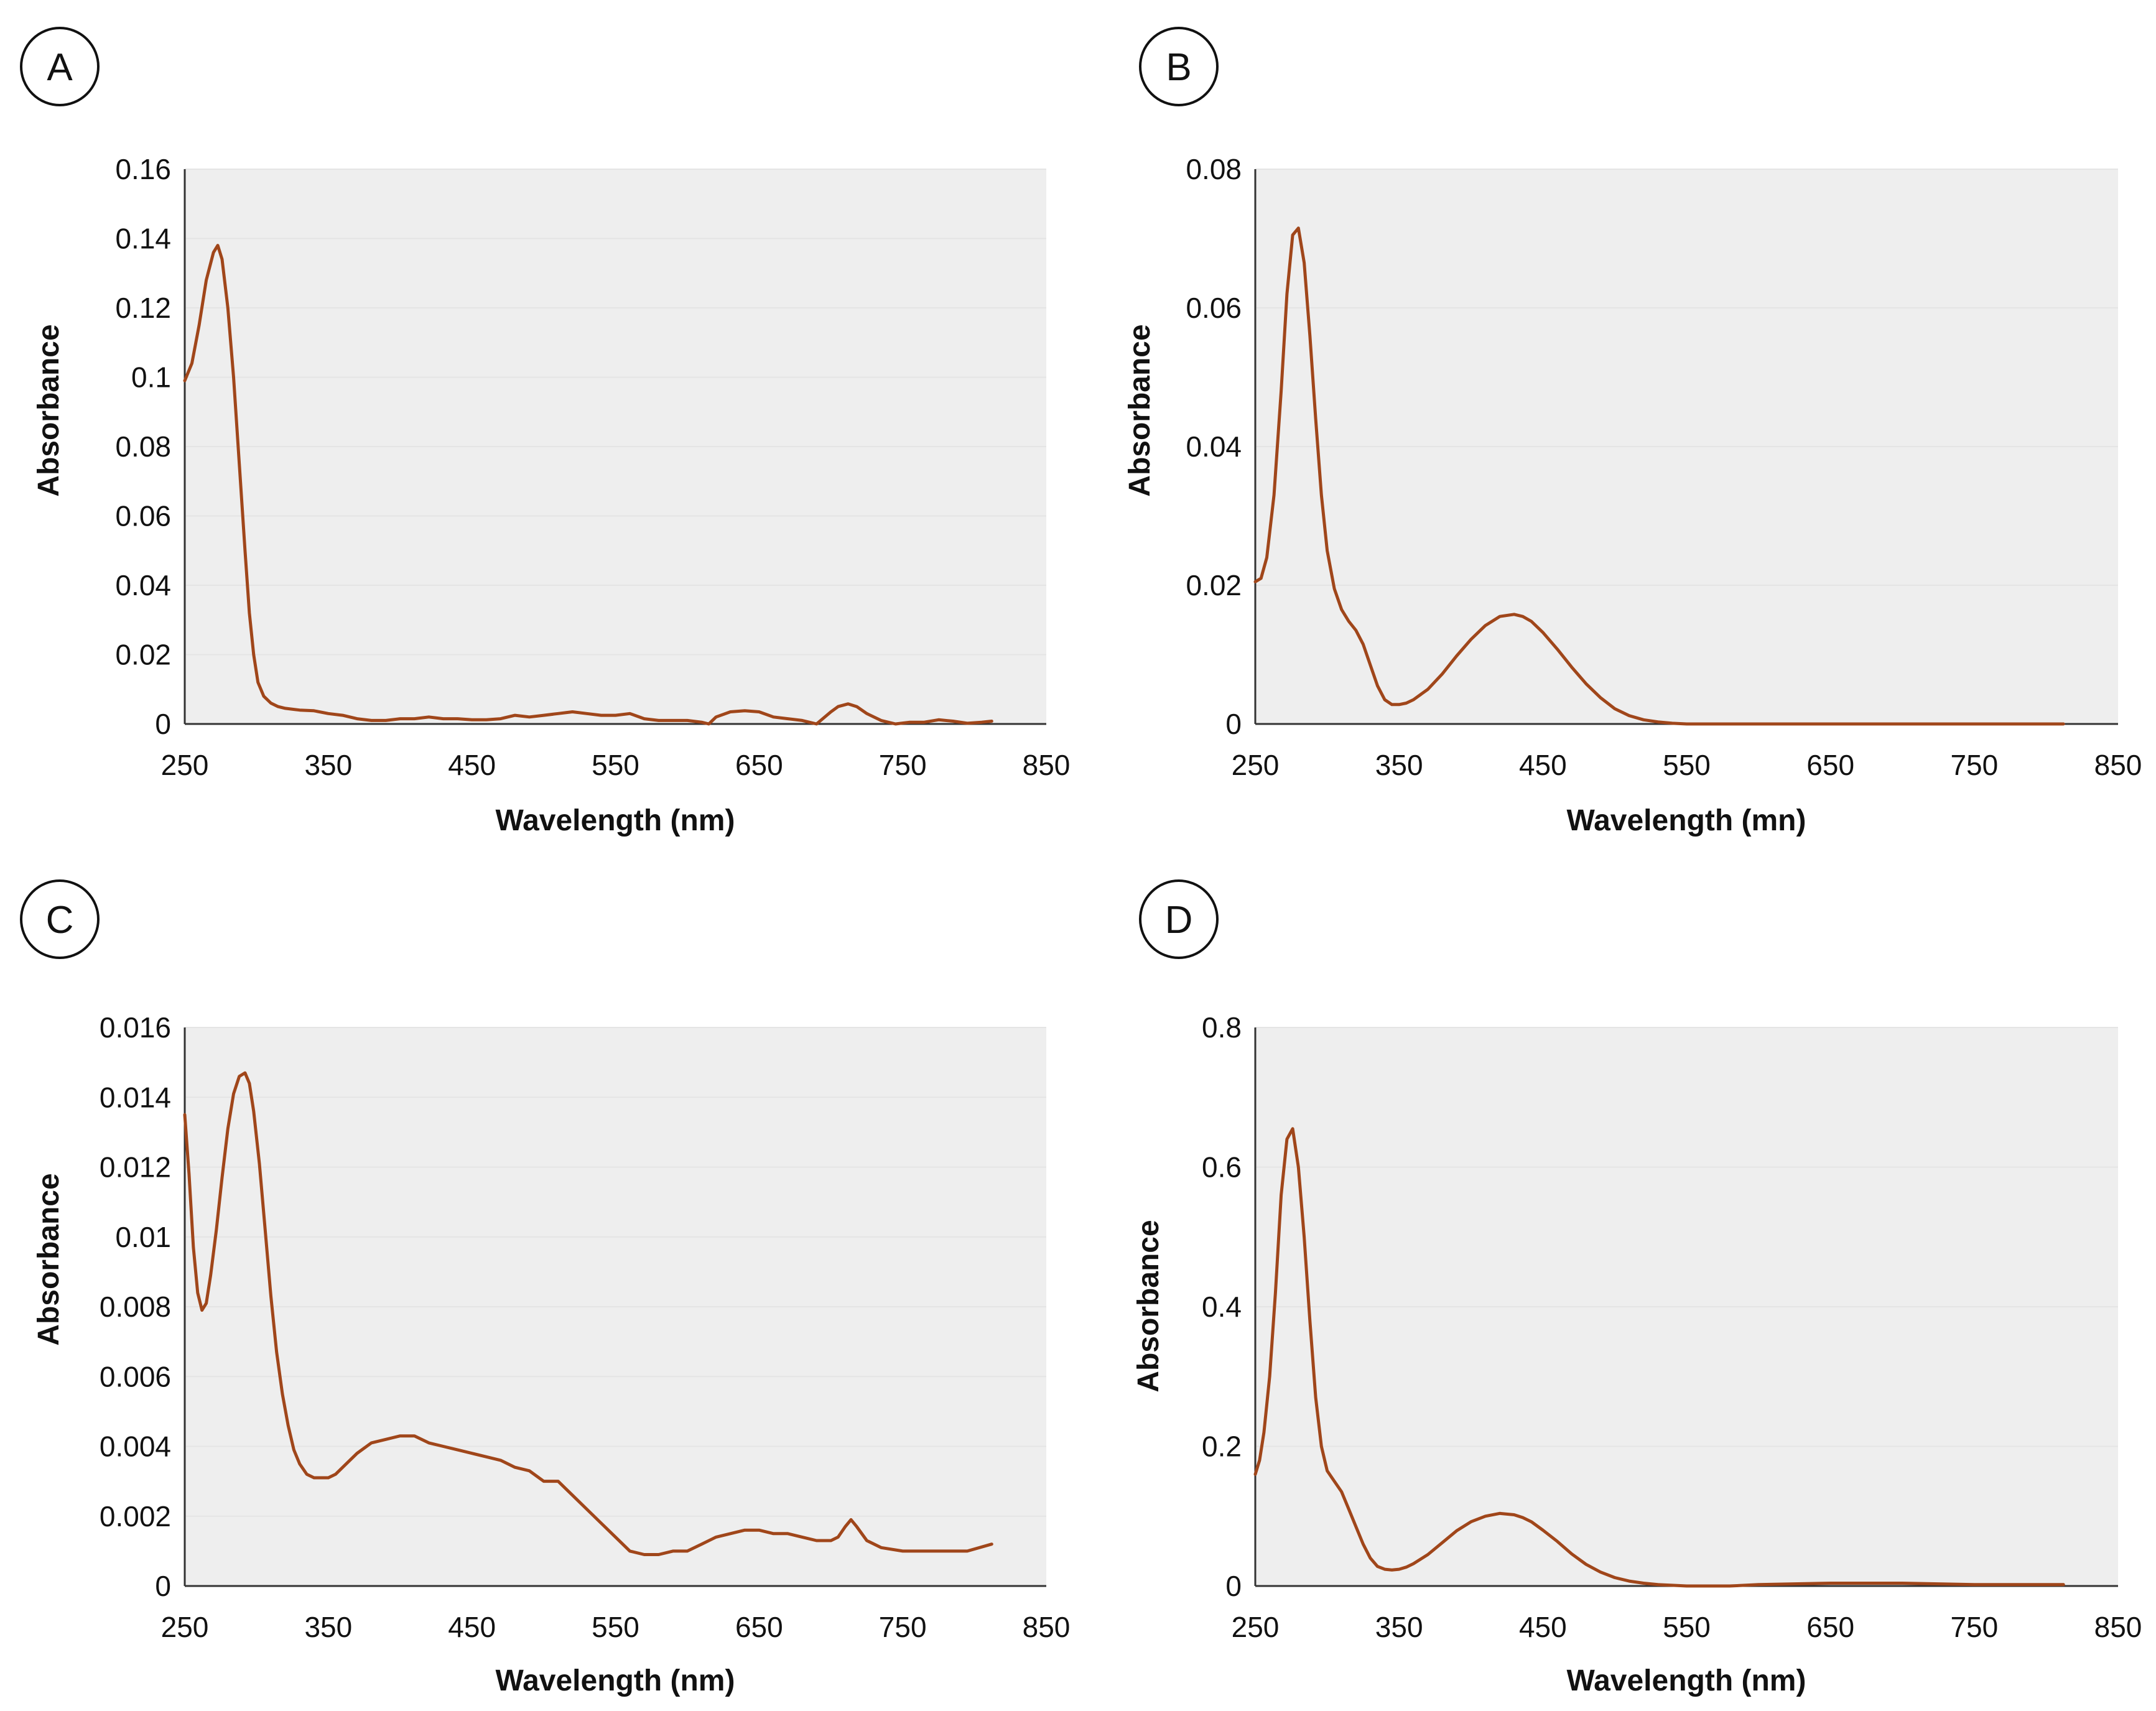 The height and width of the screenshot is (1711, 2156). What do you see at coordinates (143, 169) in the screenshot?
I see `y-tick-label: 0.16` at bounding box center [143, 169].